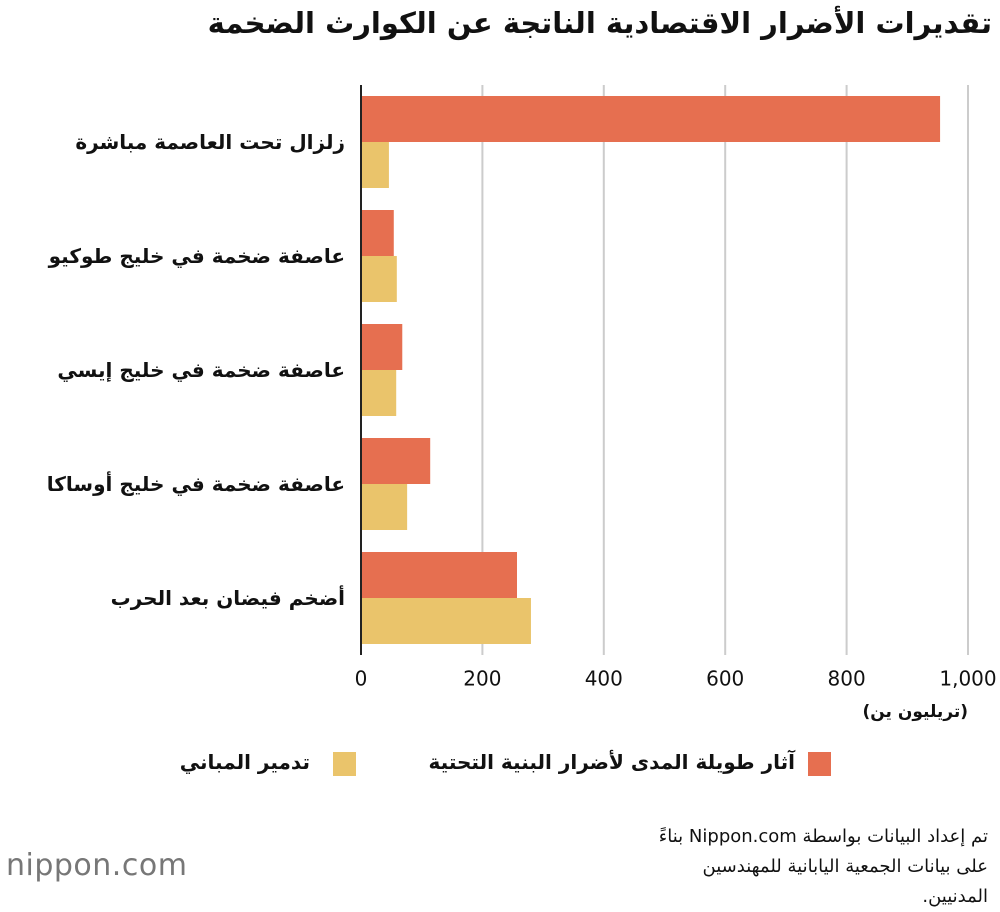 This screenshot has width=1000, height=912. What do you see at coordinates (482, 679) in the screenshot?
I see `x-tick-label: 200` at bounding box center [482, 679].